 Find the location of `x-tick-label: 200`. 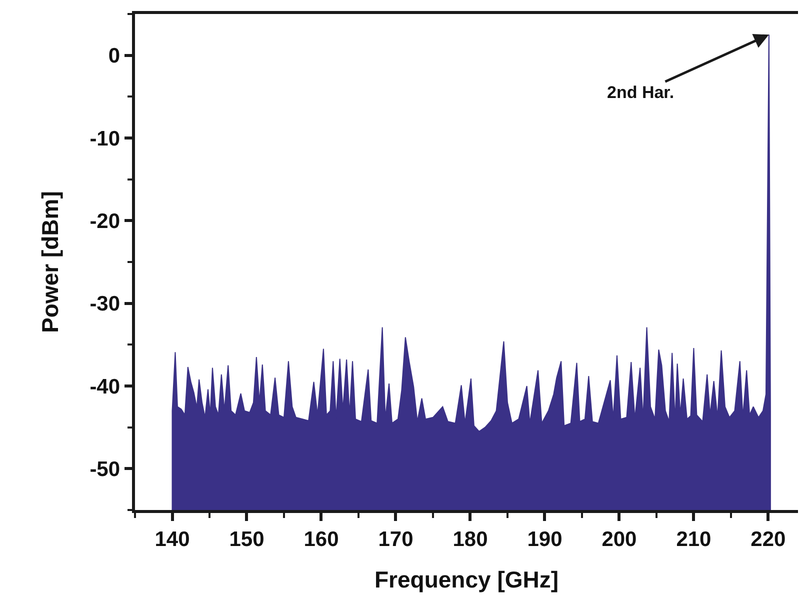

x-tick-label: 200 is located at coordinates (619, 539).